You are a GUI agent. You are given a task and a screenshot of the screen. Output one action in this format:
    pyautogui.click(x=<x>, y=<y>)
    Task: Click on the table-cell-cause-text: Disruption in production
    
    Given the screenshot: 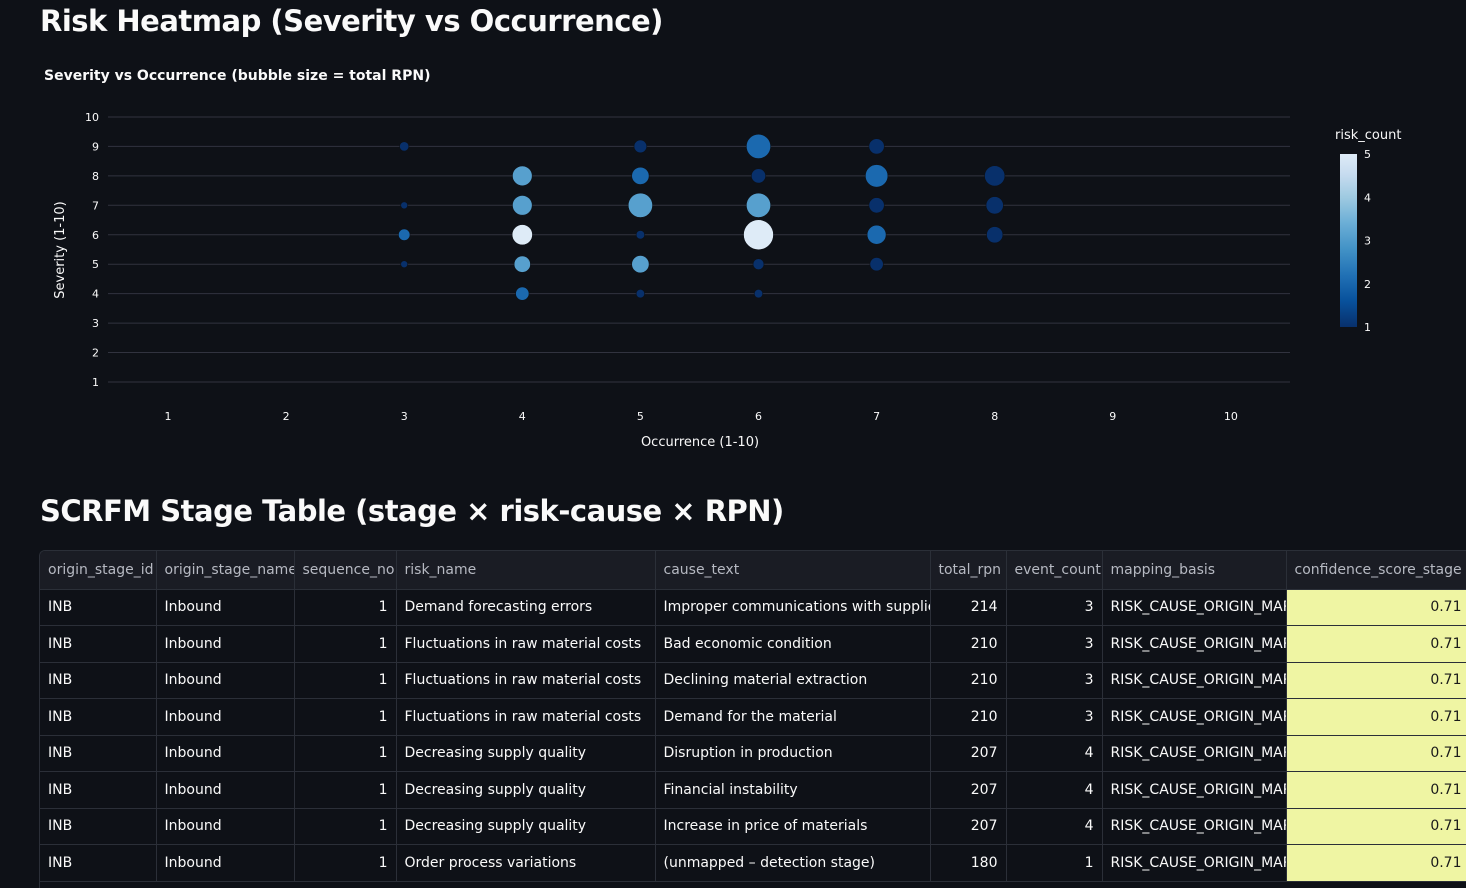 What is the action you would take?
    pyautogui.click(x=792, y=753)
    